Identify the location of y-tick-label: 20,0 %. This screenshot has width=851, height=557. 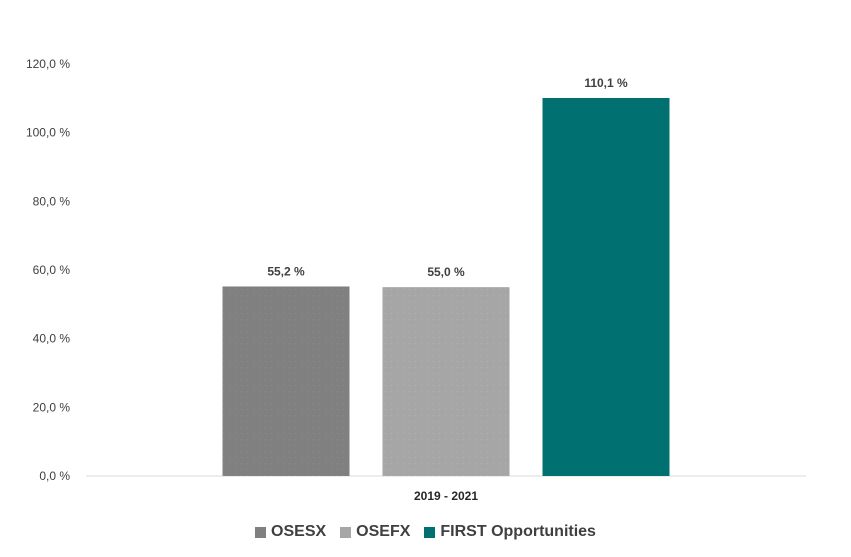
(52, 407).